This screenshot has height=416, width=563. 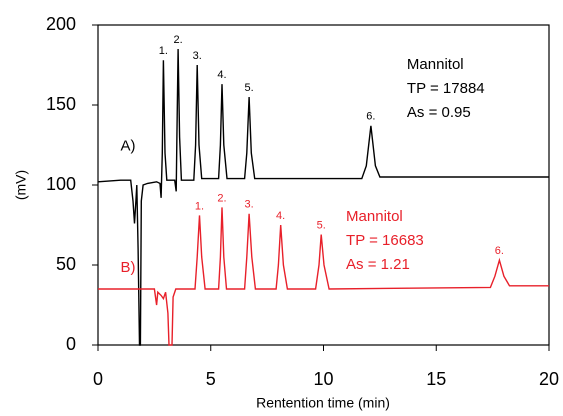 I want to click on y-tick-label: 0, so click(x=71, y=344).